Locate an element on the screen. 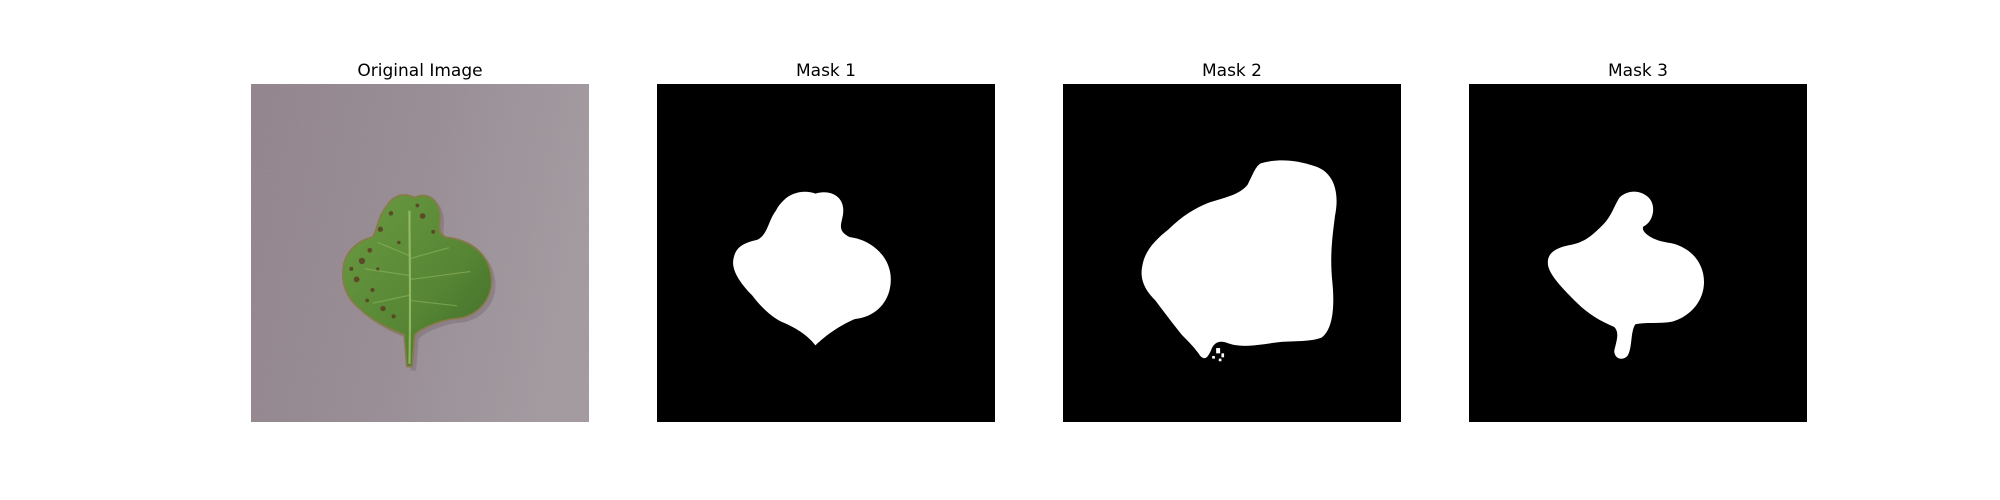 The image size is (2000, 500). leaf-shape is located at coordinates (417, 281).